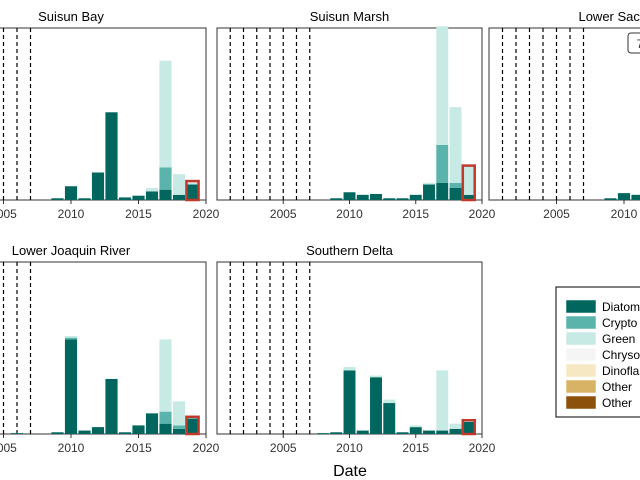  Describe the element at coordinates (621, 371) in the screenshot. I see `legend-label: Dinofla` at that location.